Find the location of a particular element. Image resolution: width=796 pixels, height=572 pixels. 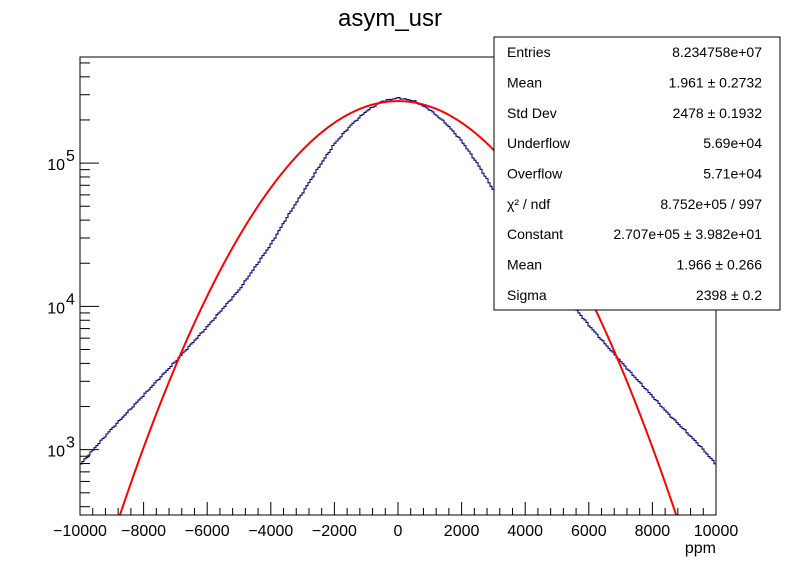

stats-row-value: 2.707e+05 ± 3.982e+01 is located at coordinates (687, 234).